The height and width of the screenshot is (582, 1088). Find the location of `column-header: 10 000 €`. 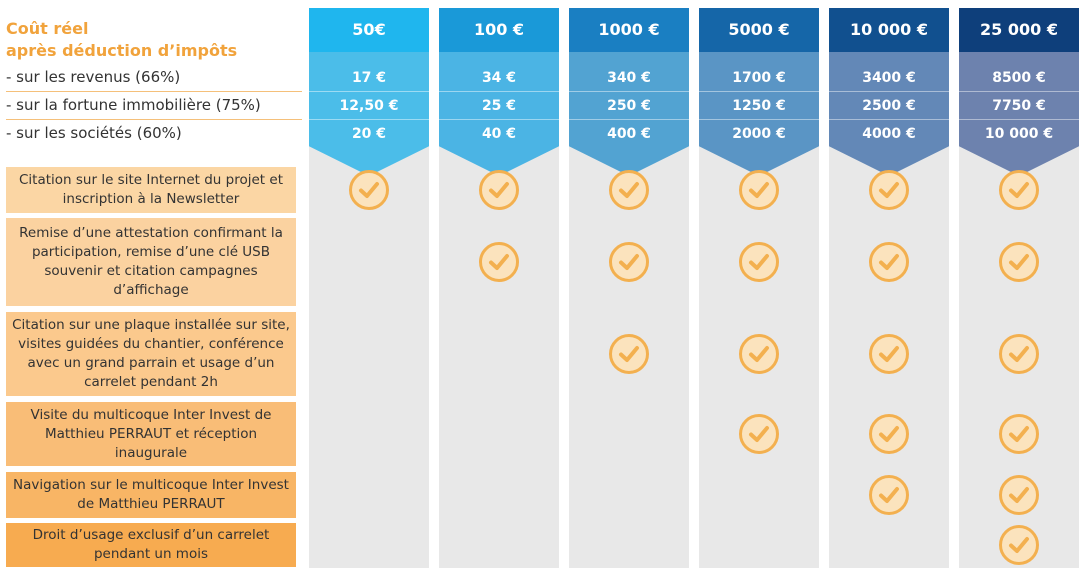

column-header: 10 000 € is located at coordinates (889, 30).